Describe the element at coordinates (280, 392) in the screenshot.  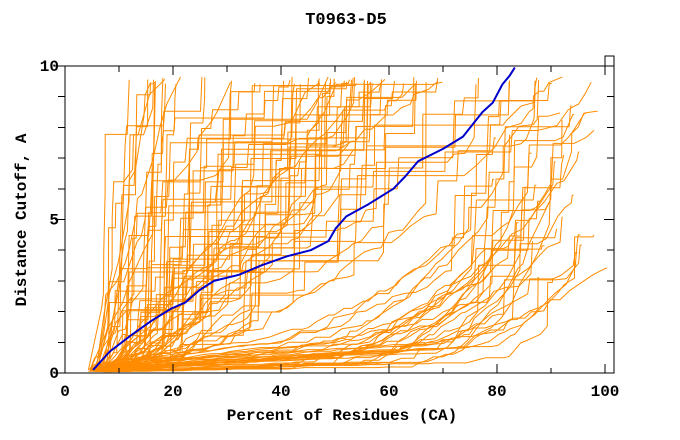
I see `x-tick-label: 40` at that location.